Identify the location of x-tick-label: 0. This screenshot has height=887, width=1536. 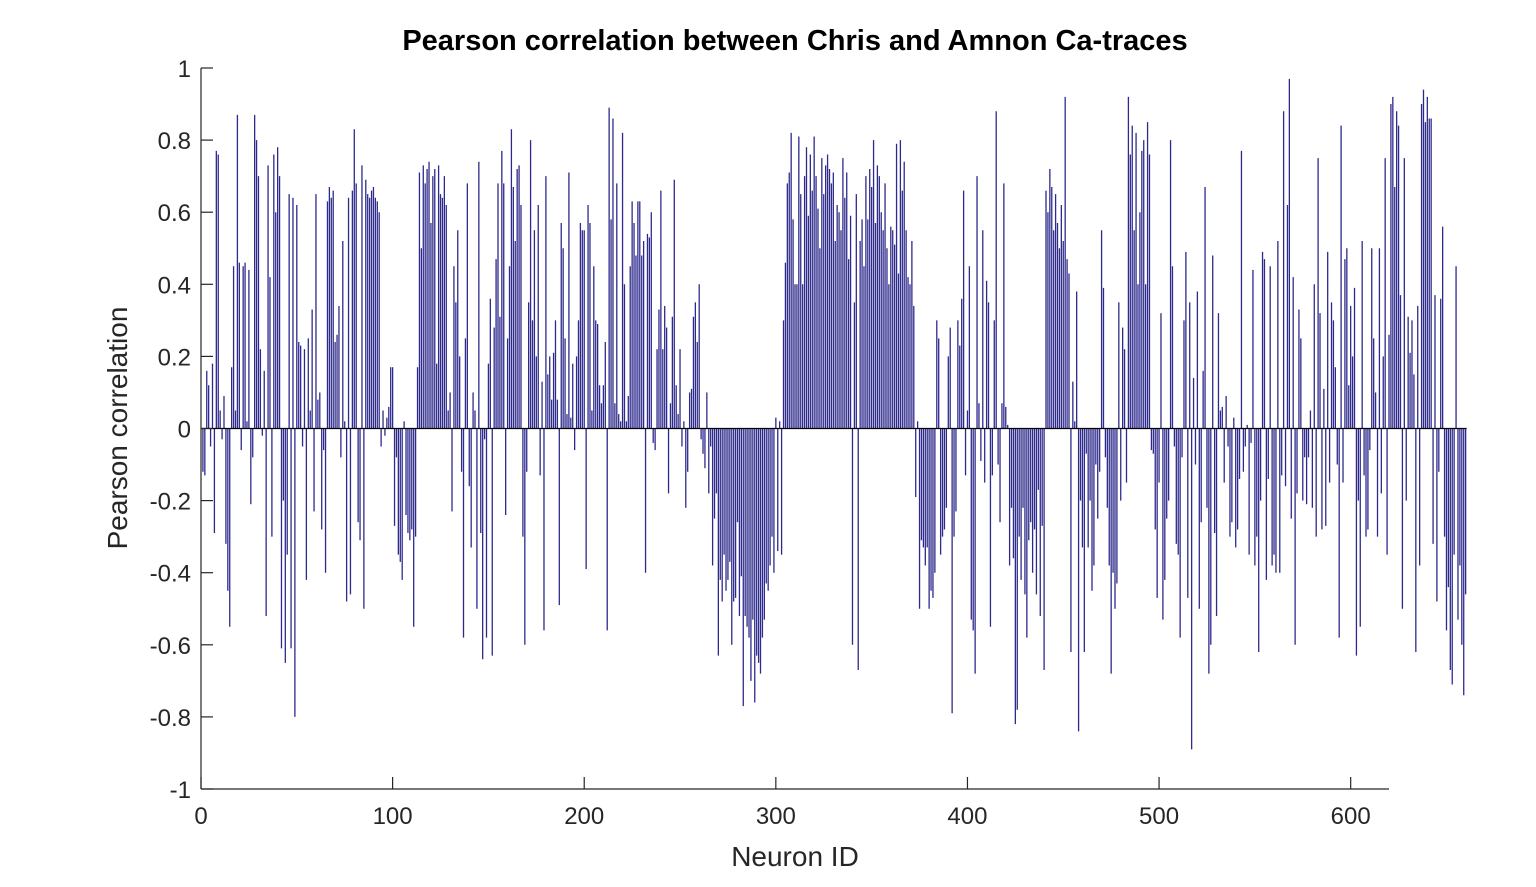
(200, 816).